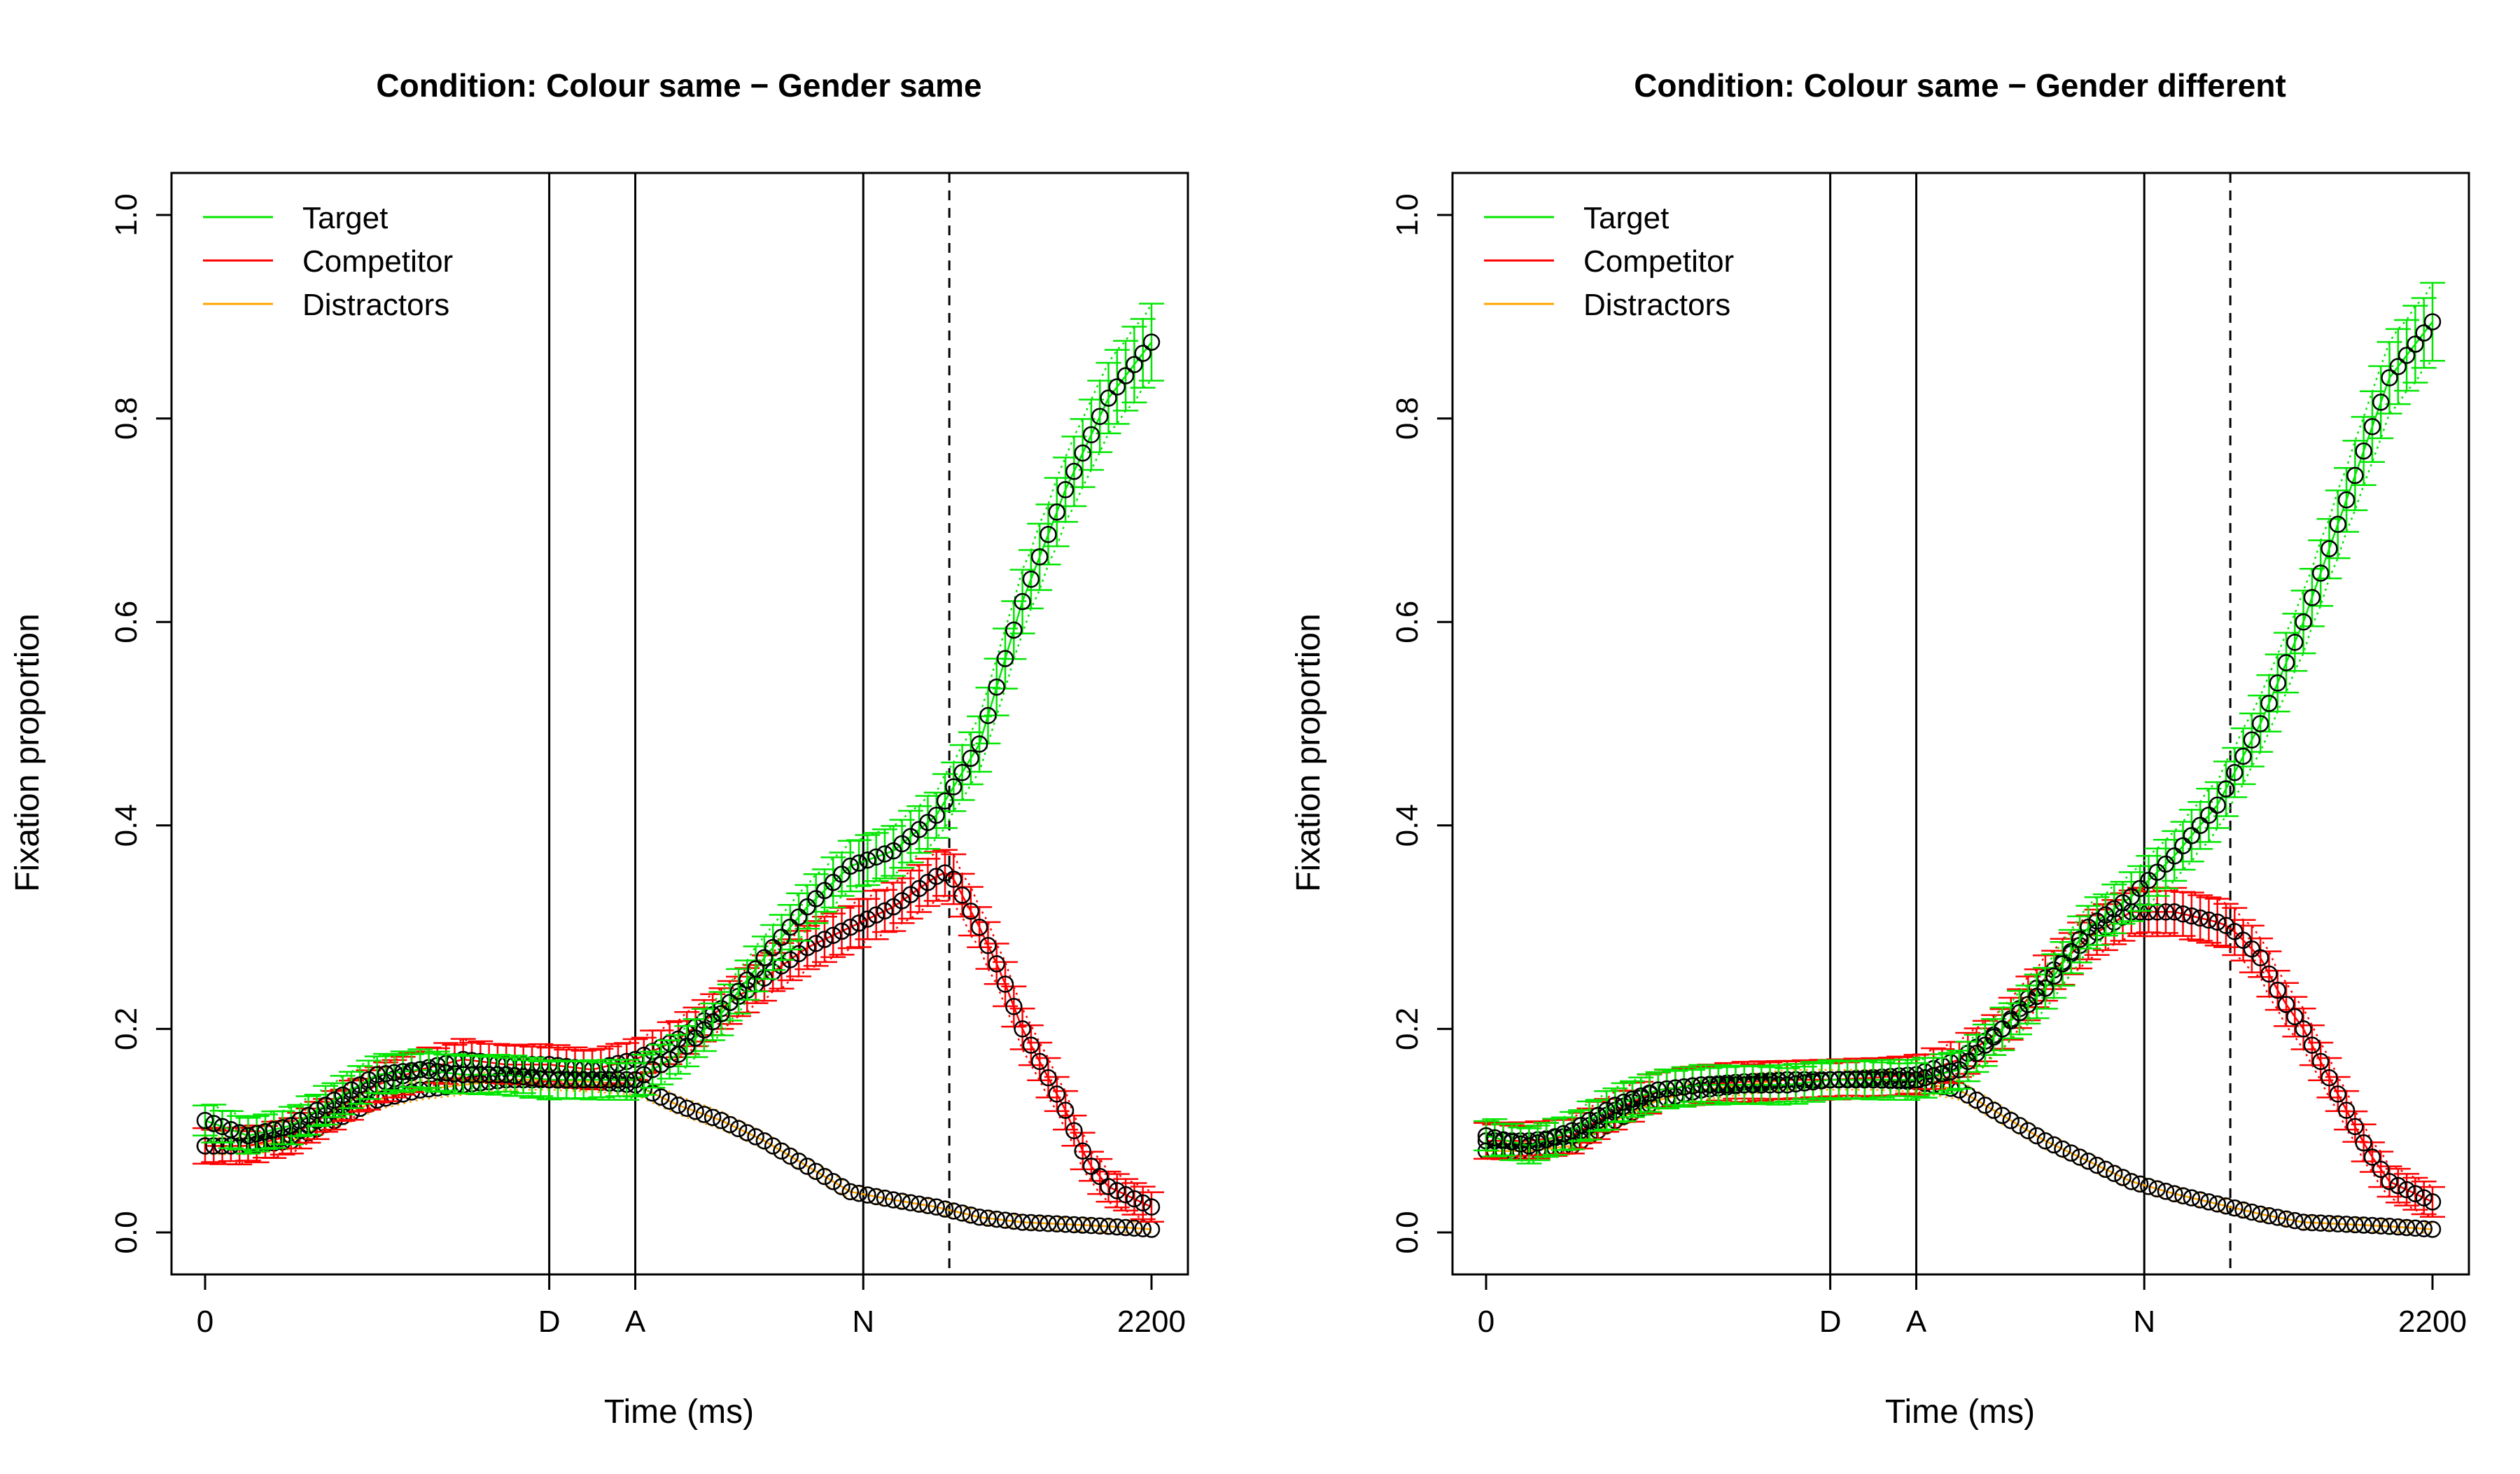 The height and width of the screenshot is (1474, 2520). What do you see at coordinates (1916, 1322) in the screenshot?
I see `x-tick-label-a: A` at bounding box center [1916, 1322].